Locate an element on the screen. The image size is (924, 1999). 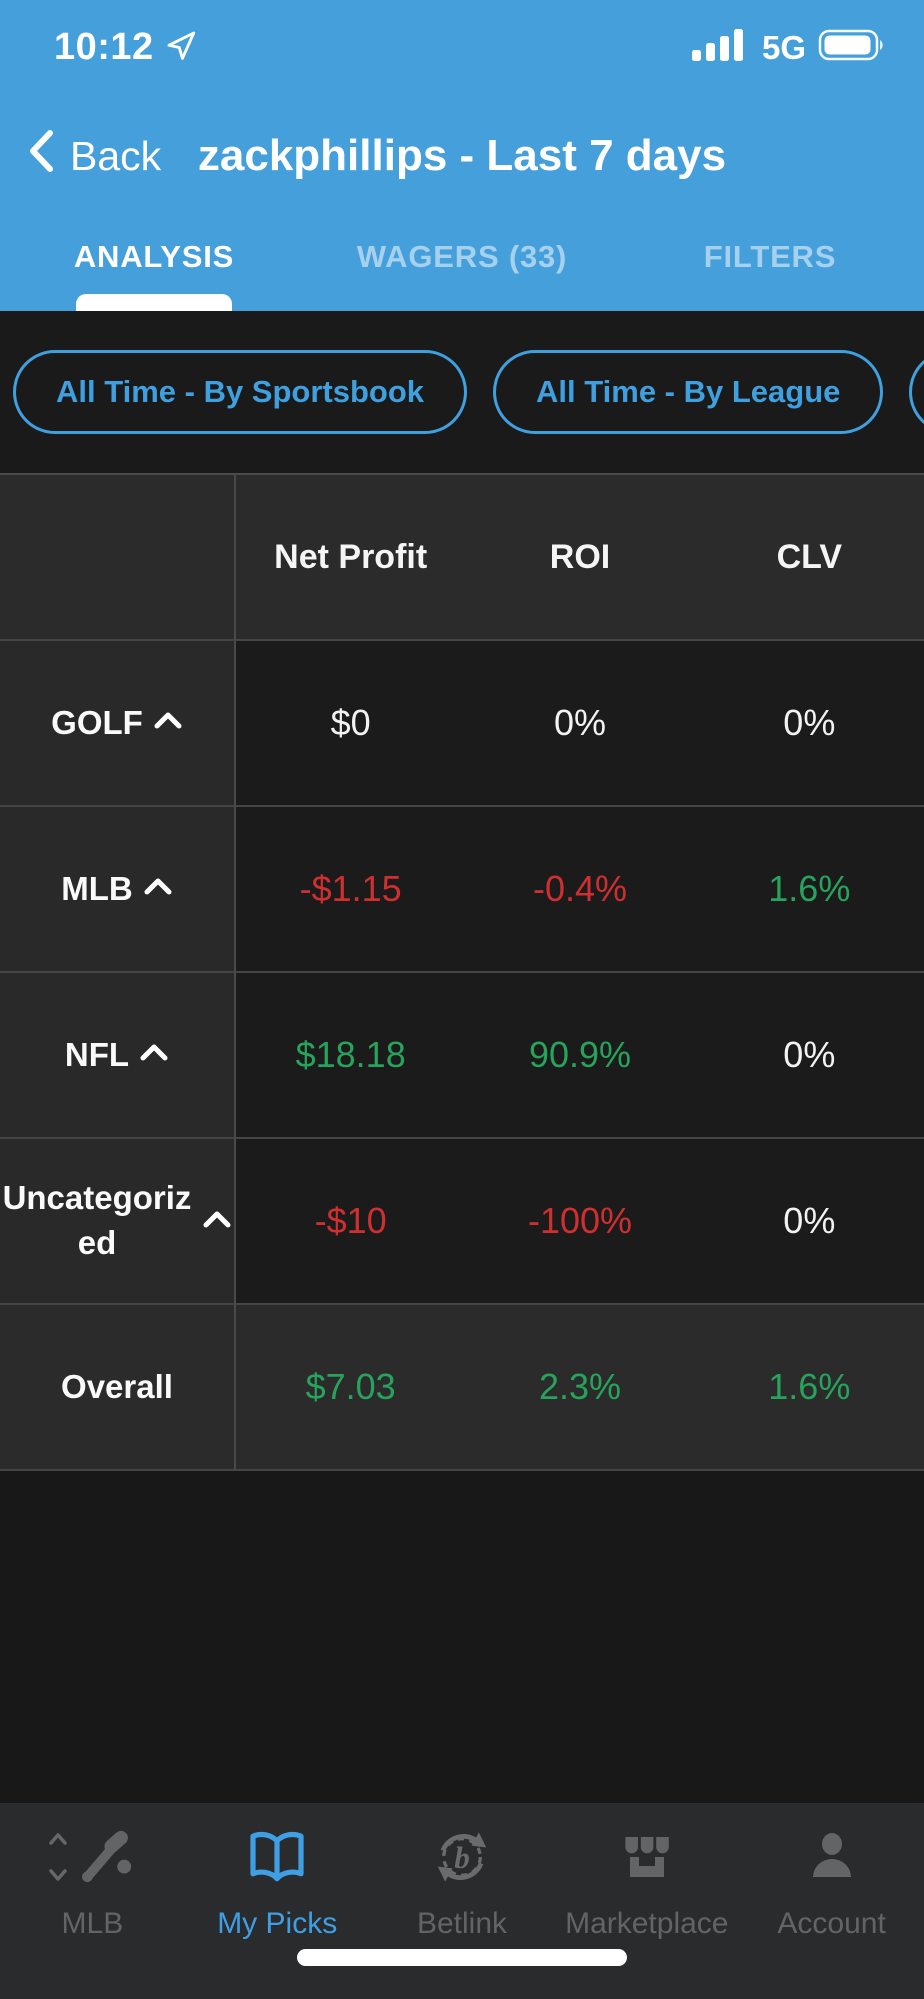
net-profit-value: $0 is located at coordinates (350, 722).